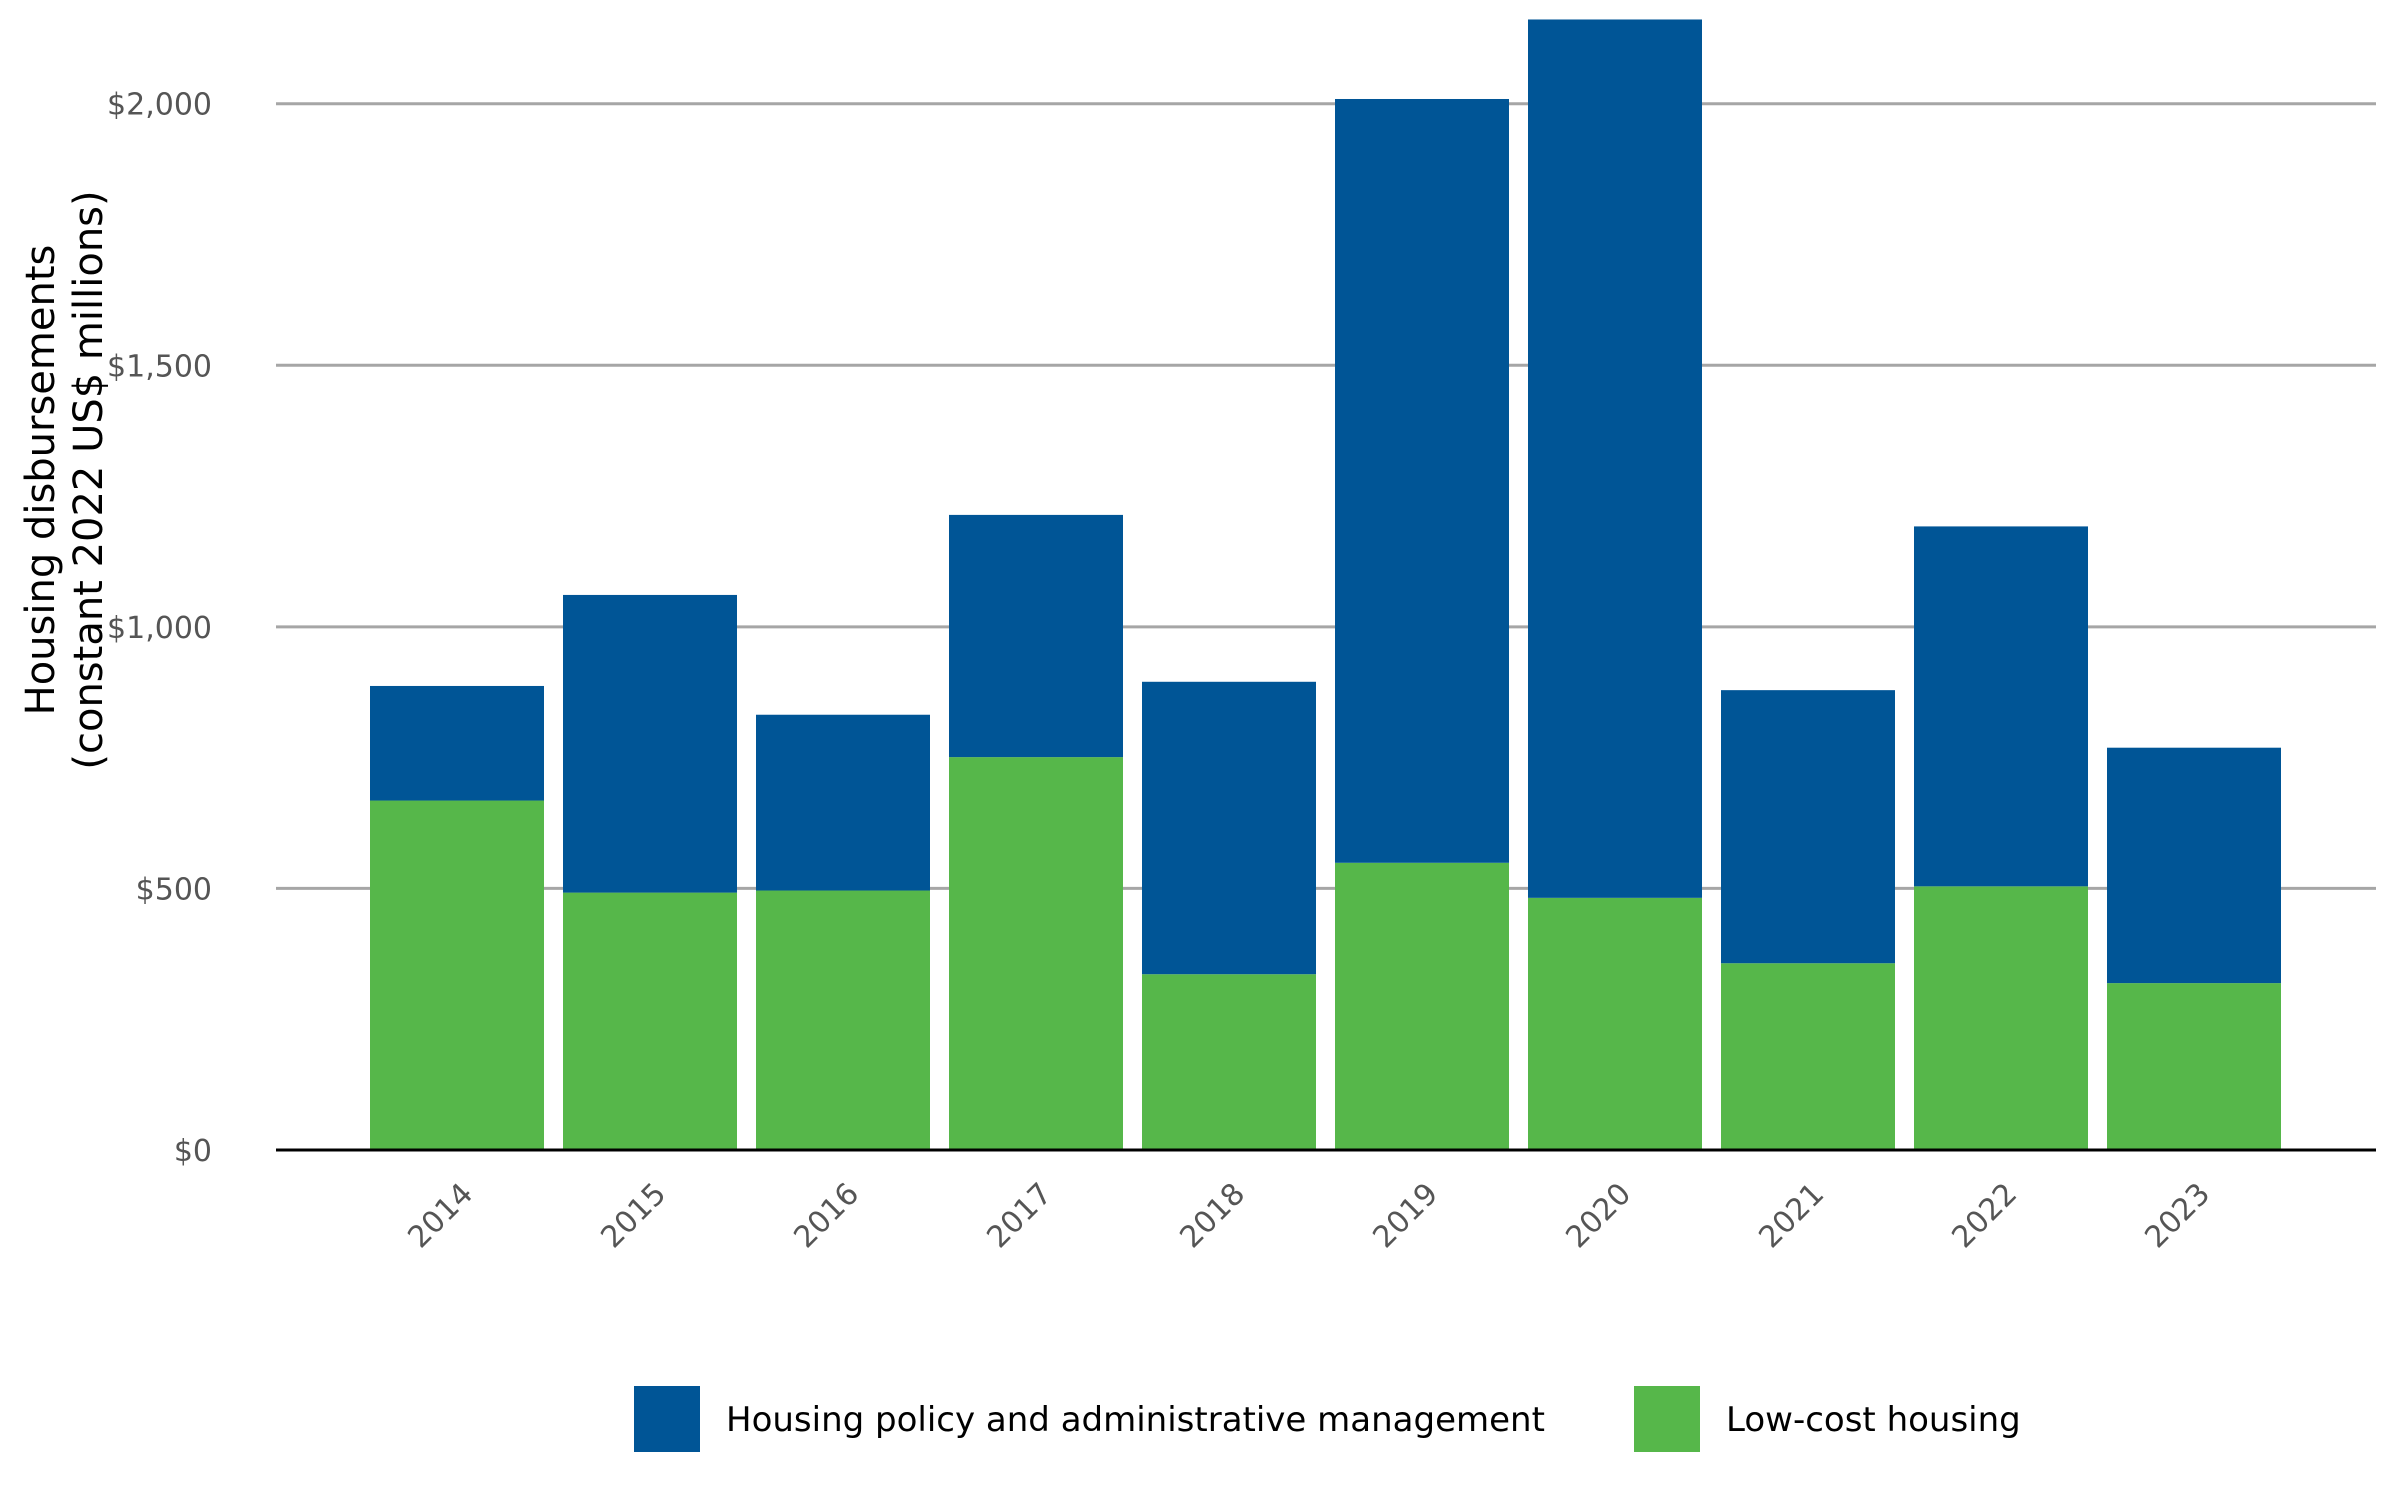  What do you see at coordinates (41, 480) in the screenshot?
I see `y-axis-title-line1: Housing disbursements` at bounding box center [41, 480].